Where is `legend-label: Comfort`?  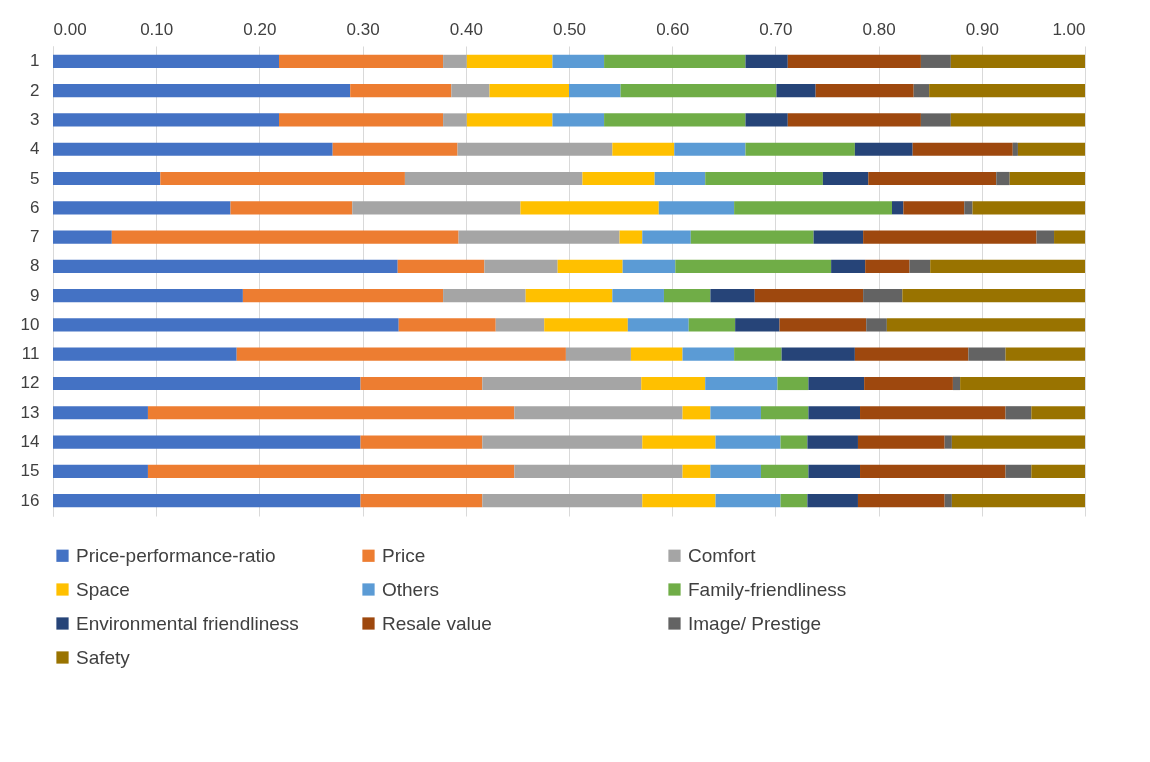
legend-label: Comfort is located at coordinates (722, 555).